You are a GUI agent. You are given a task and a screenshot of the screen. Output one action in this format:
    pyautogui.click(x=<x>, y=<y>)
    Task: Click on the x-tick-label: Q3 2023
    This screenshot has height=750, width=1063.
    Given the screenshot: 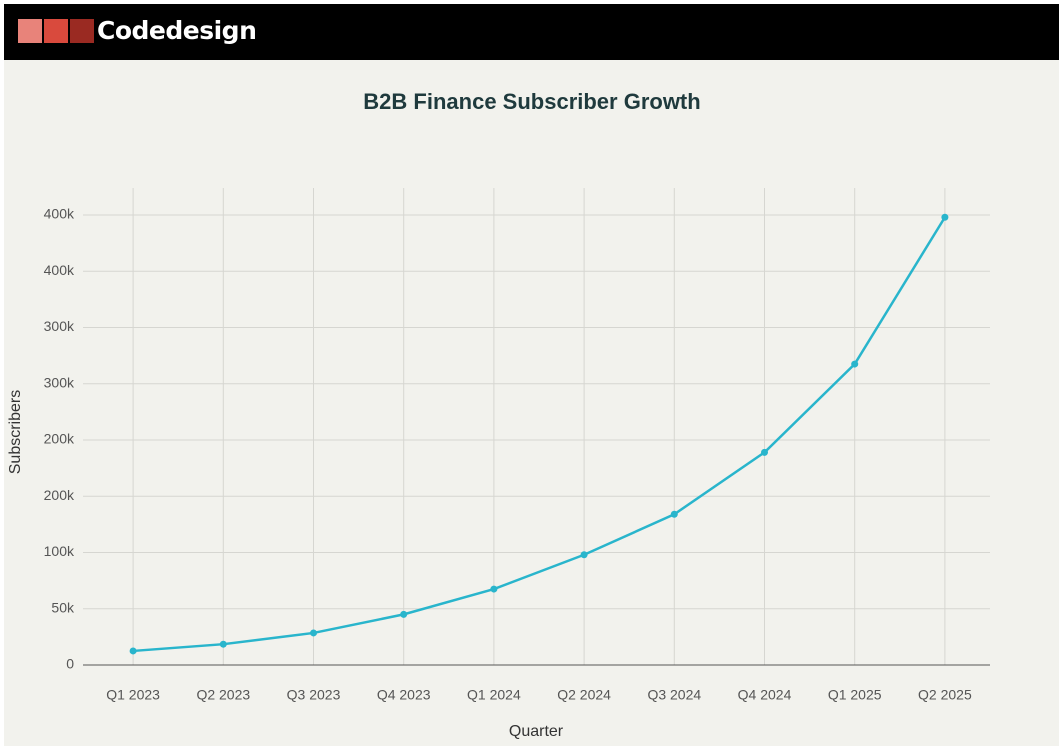 What is the action you would take?
    pyautogui.click(x=314, y=695)
    